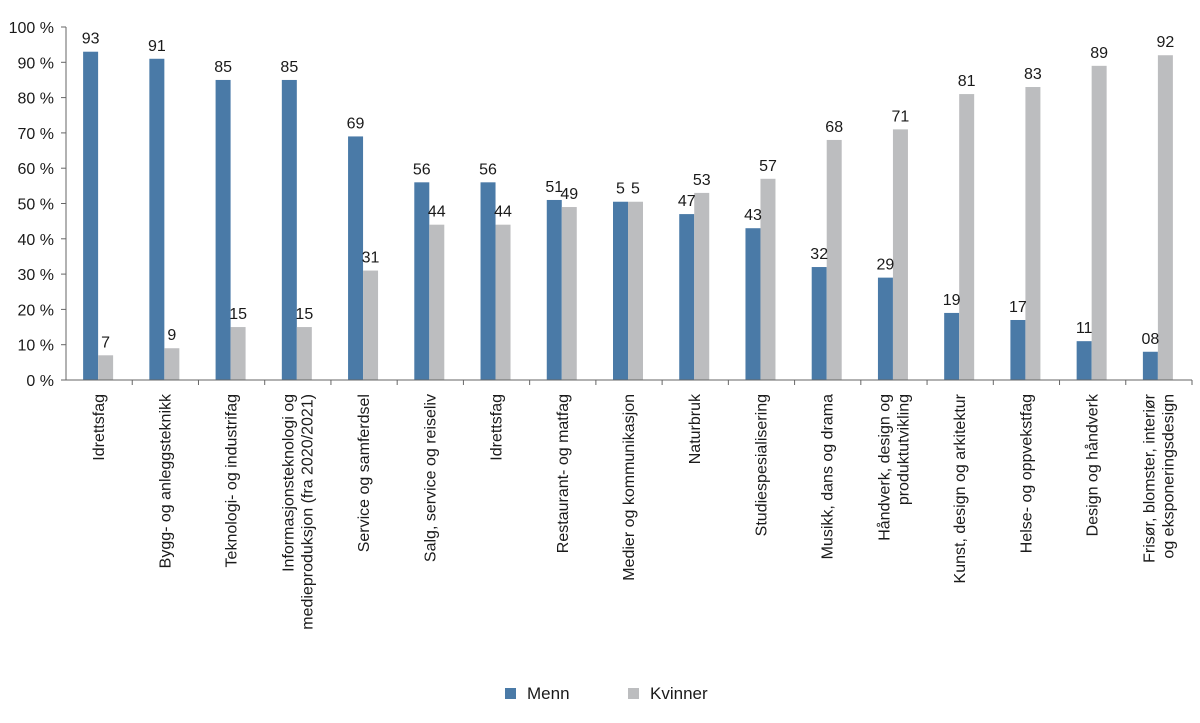 This screenshot has width=1200, height=723. I want to click on x-category-label-line: Salg, service og reiseliv, so click(430, 478).